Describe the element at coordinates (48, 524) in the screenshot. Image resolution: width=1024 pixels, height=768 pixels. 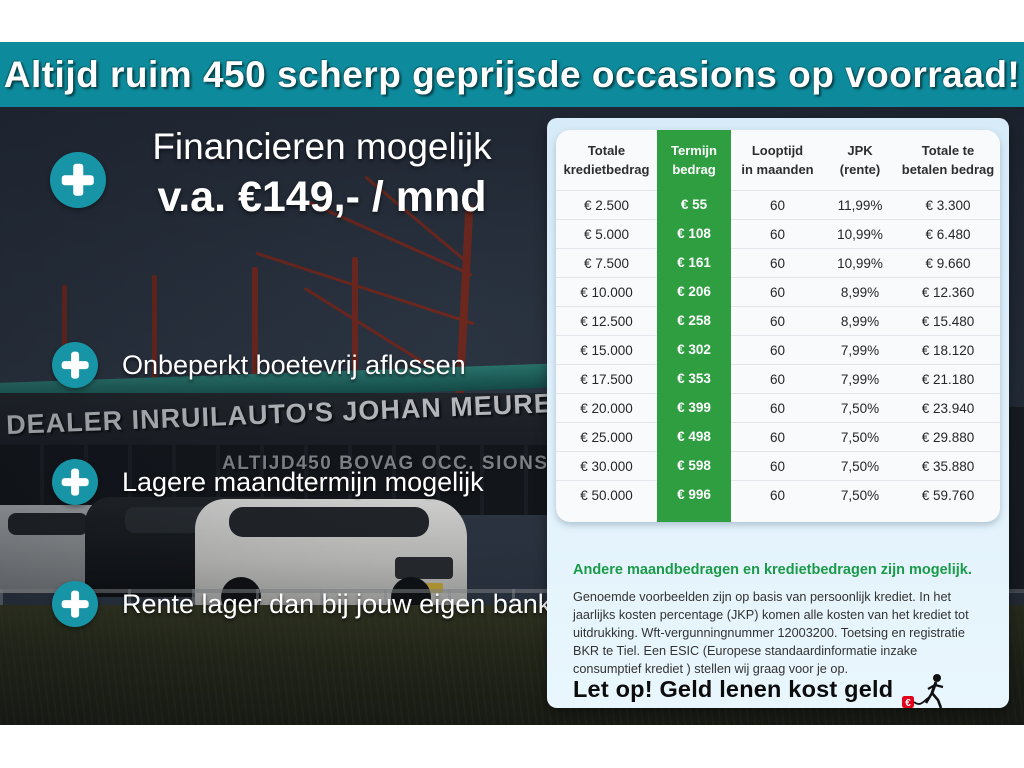
I see `photo-car-window` at that location.